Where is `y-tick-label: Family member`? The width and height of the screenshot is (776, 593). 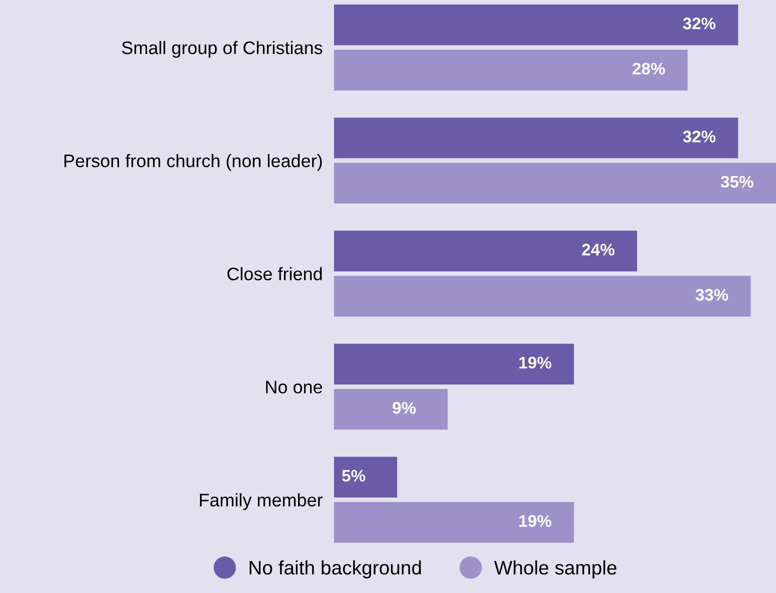
y-tick-label: Family member is located at coordinates (261, 501).